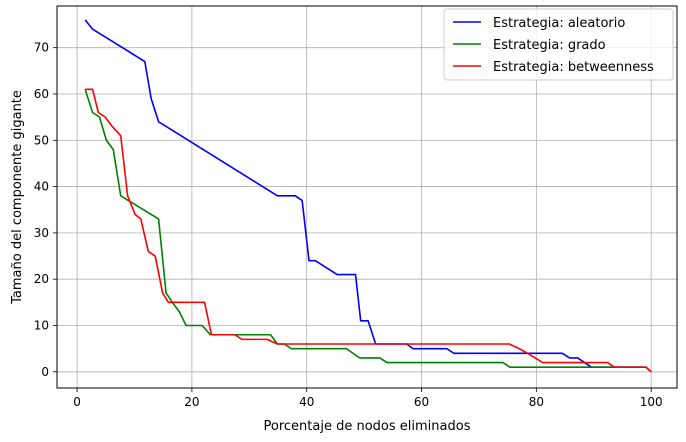 The width and height of the screenshot is (686, 442). Describe the element at coordinates (41, 325) in the screenshot. I see `y-tick-label: 10` at that location.